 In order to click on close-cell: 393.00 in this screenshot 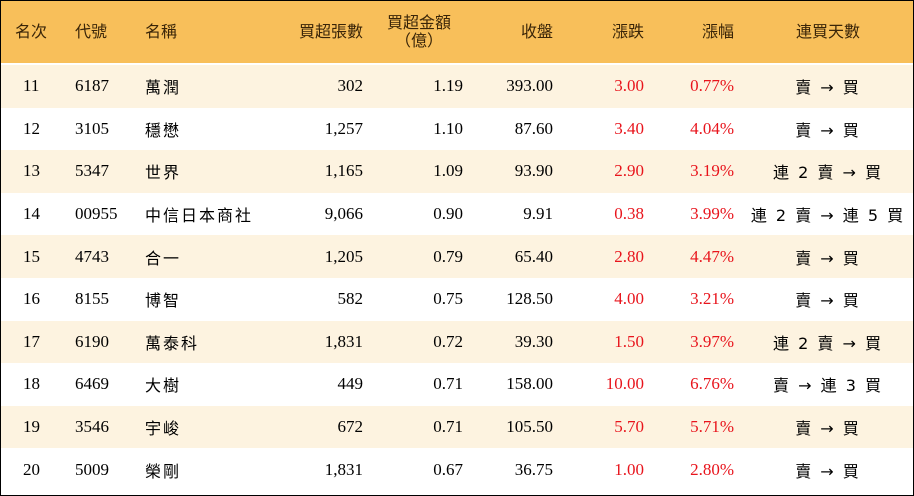, I will do `click(529, 86)`.